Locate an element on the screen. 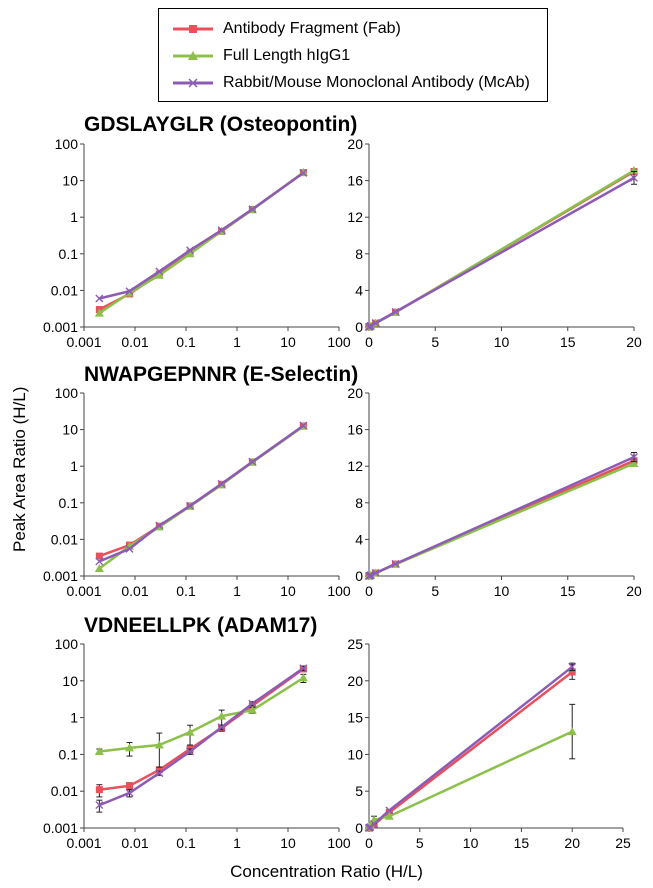 Image resolution: width=653 pixels, height=888 pixels. x-tick-label: 0.1 is located at coordinates (186, 342).